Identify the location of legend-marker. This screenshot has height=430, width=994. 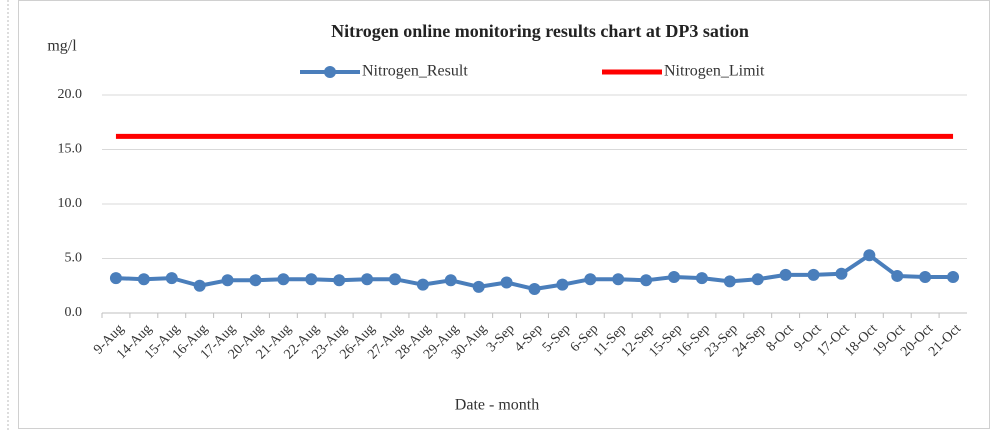
(330, 72).